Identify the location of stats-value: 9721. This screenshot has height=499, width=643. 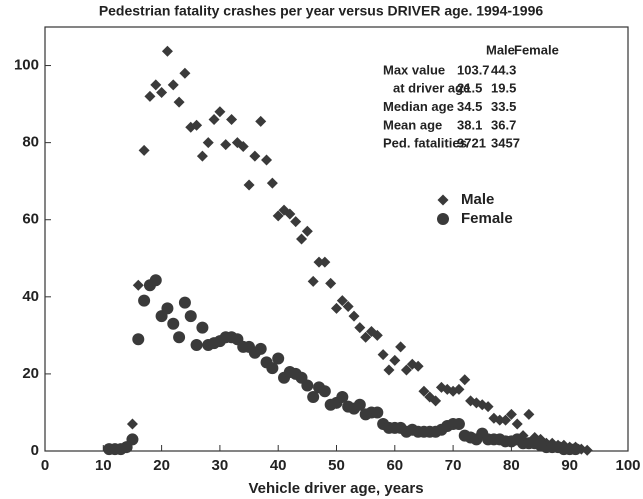
(471, 143).